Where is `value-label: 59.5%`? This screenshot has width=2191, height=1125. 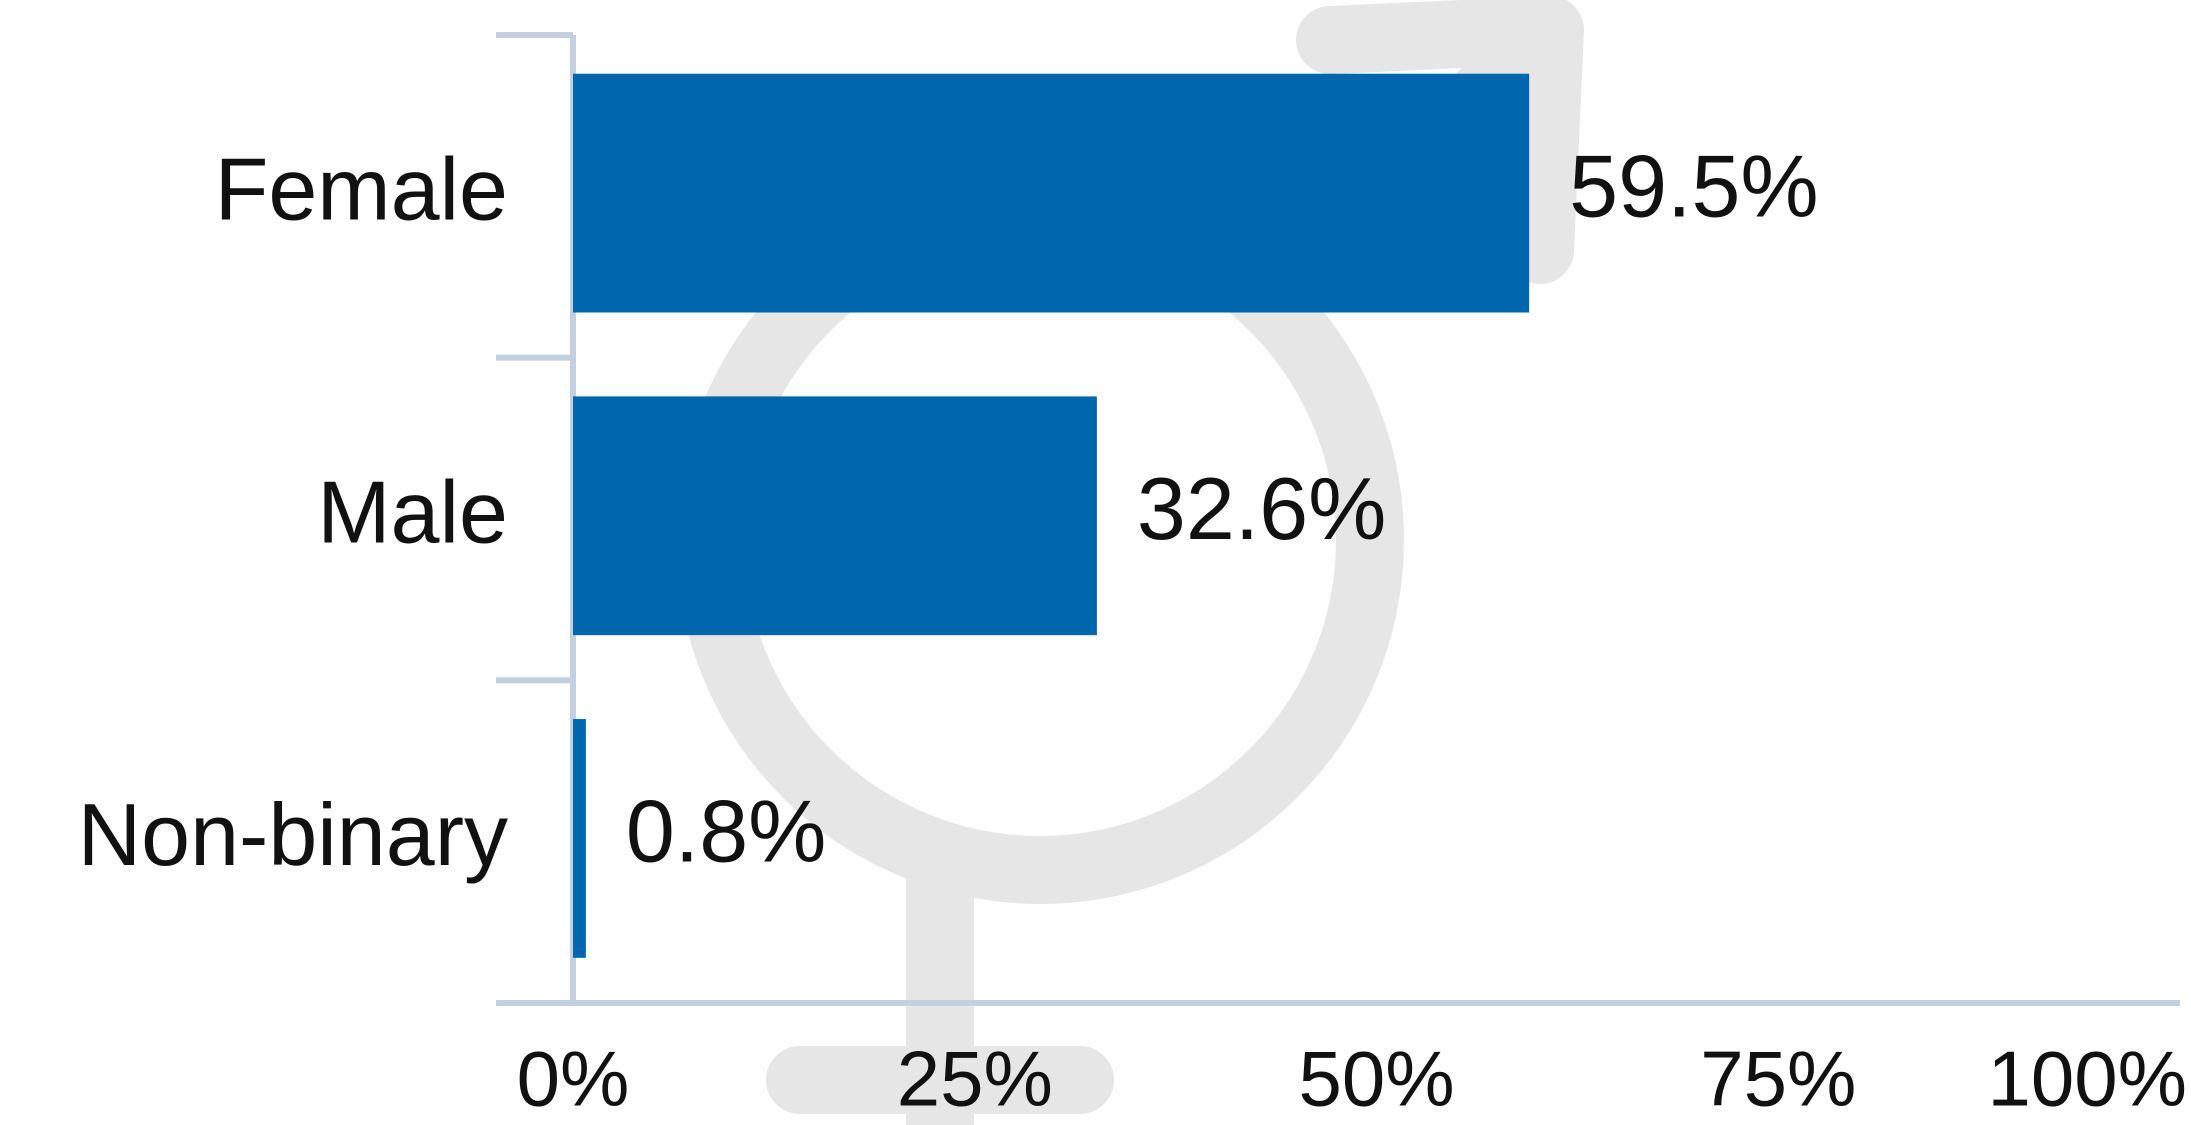
value-label: 59.5% is located at coordinates (1694, 185).